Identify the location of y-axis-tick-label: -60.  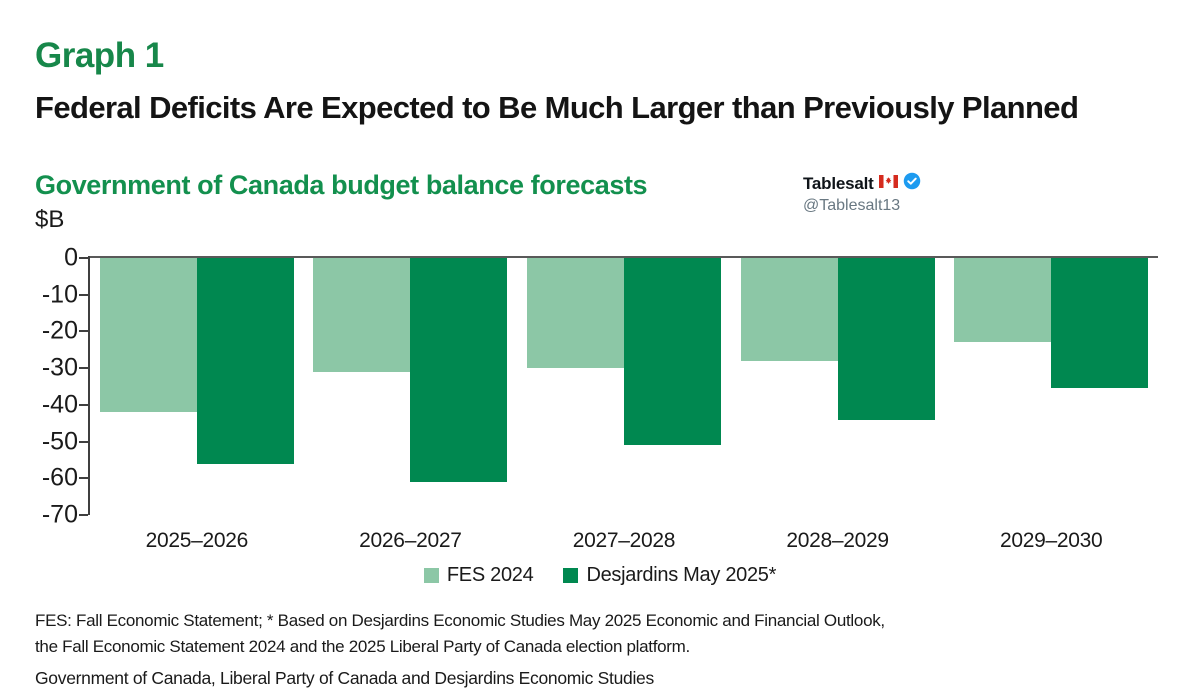
(59, 477).